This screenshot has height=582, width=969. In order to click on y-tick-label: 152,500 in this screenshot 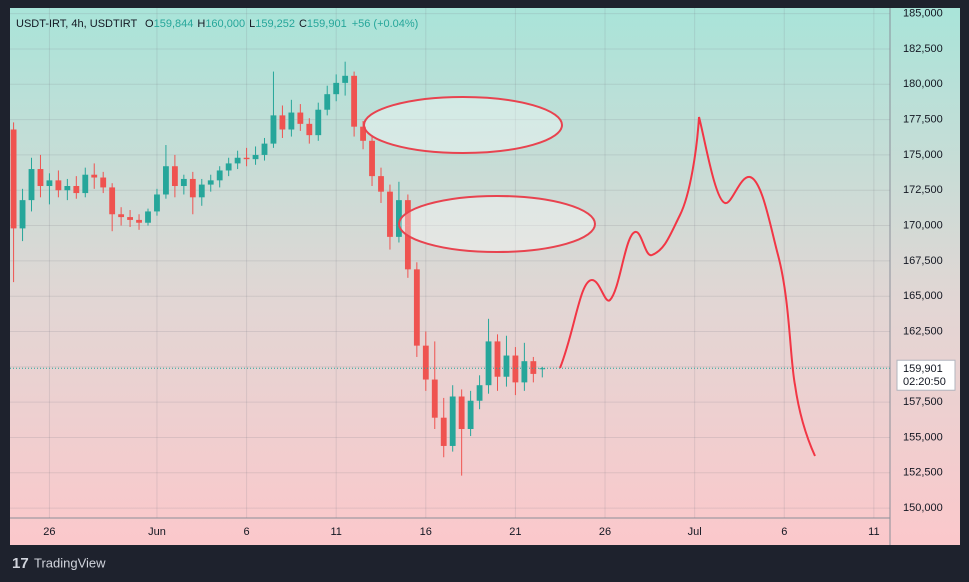, I will do `click(923, 473)`.